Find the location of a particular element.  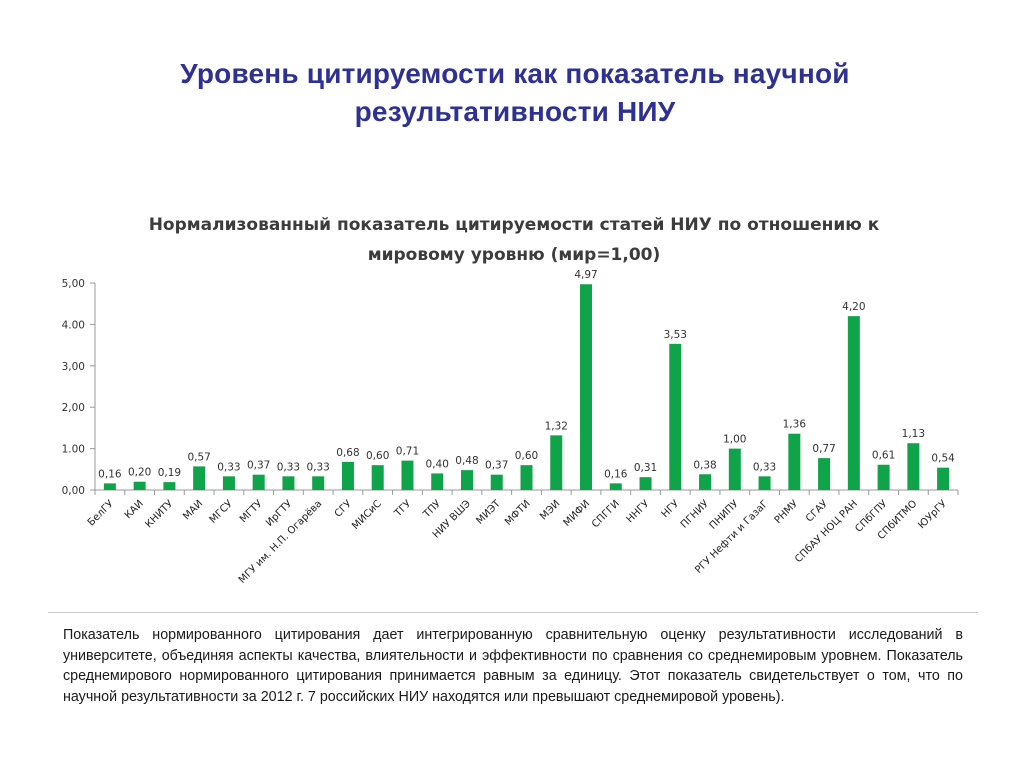

value-label: 0,61 is located at coordinates (883, 456).